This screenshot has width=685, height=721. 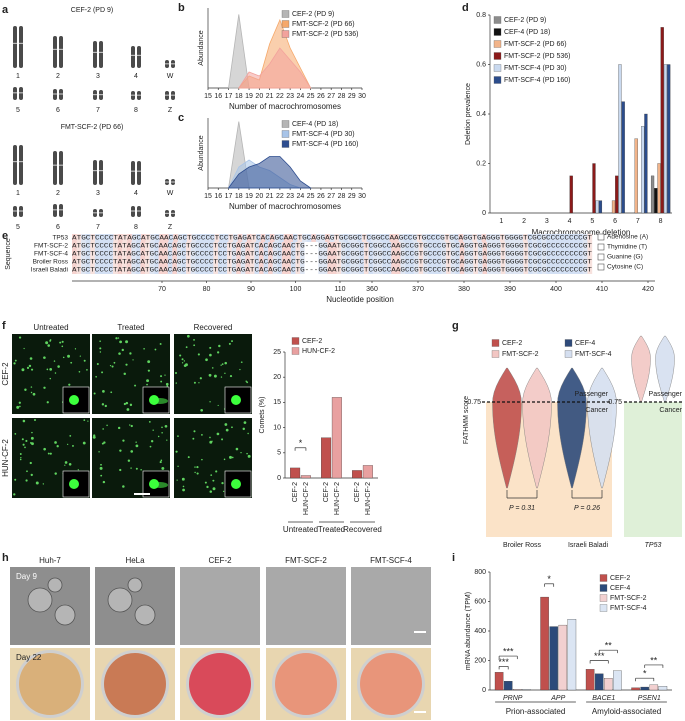 I want to click on x-tick-label: 110, so click(x=339, y=289).